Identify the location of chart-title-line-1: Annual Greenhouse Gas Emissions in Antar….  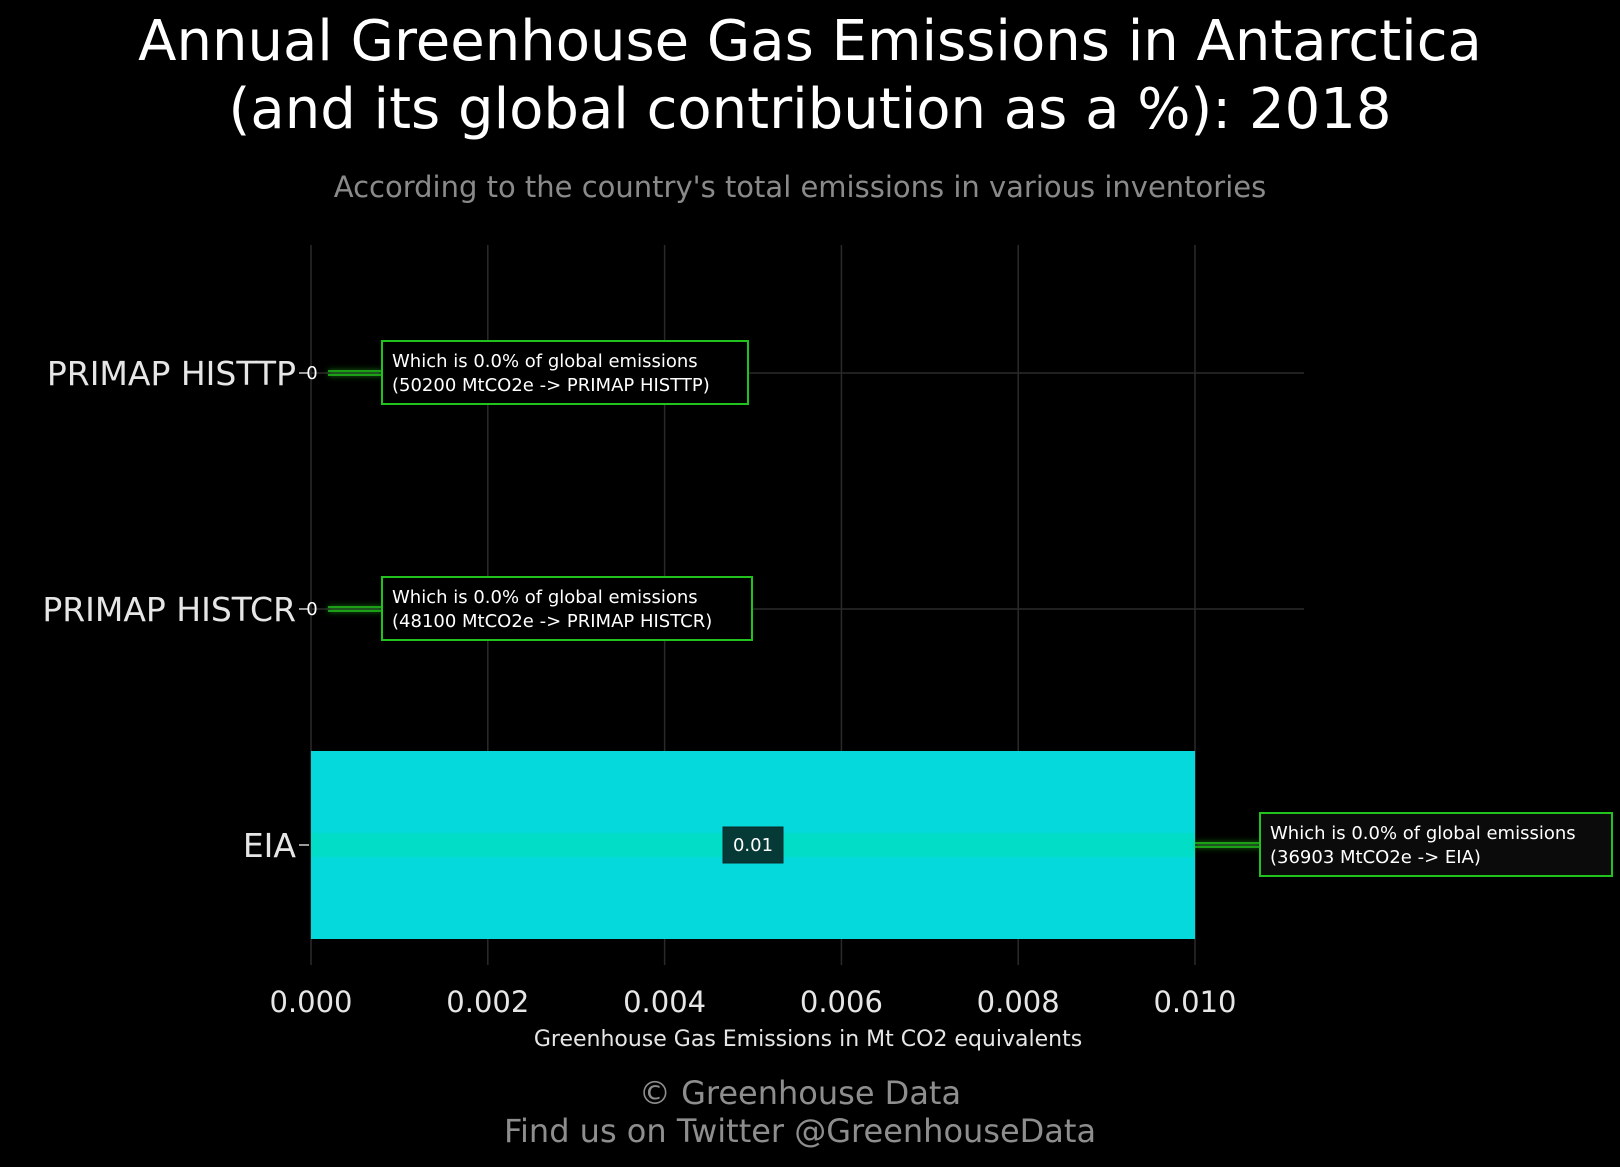
(810, 41).